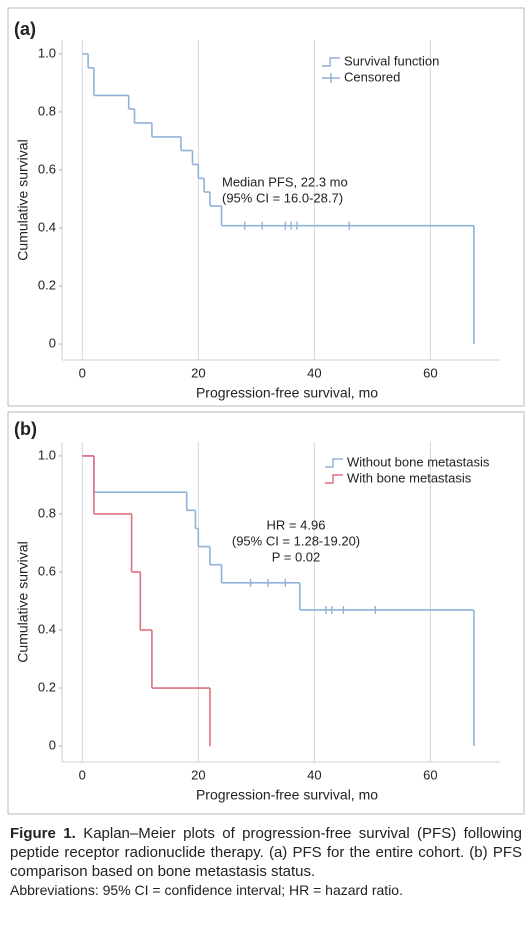 The image size is (531, 941). What do you see at coordinates (296, 556) in the screenshot?
I see `annotation: P = 0.02` at bounding box center [296, 556].